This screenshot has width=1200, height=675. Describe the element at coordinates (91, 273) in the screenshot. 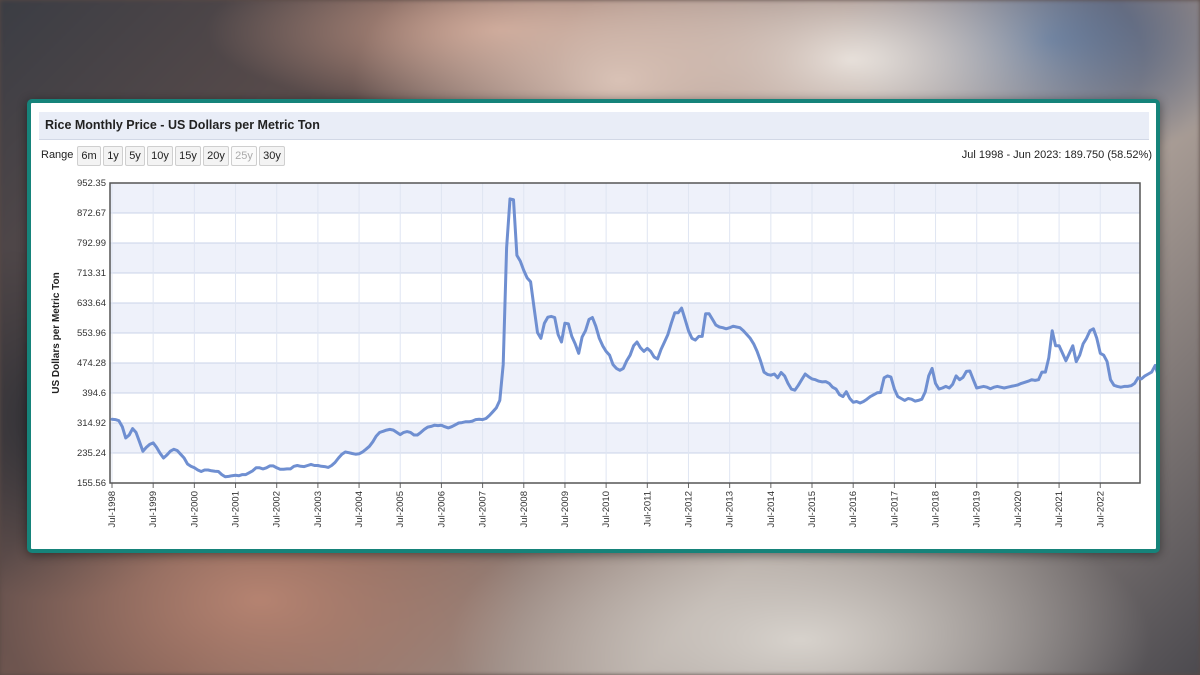

I see `y-tick-label: 713.31` at that location.